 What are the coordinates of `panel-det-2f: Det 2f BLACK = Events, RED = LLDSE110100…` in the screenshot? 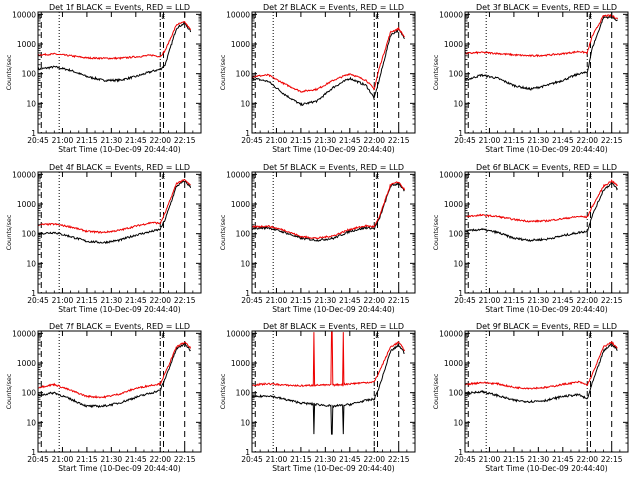 It's located at (317, 78).